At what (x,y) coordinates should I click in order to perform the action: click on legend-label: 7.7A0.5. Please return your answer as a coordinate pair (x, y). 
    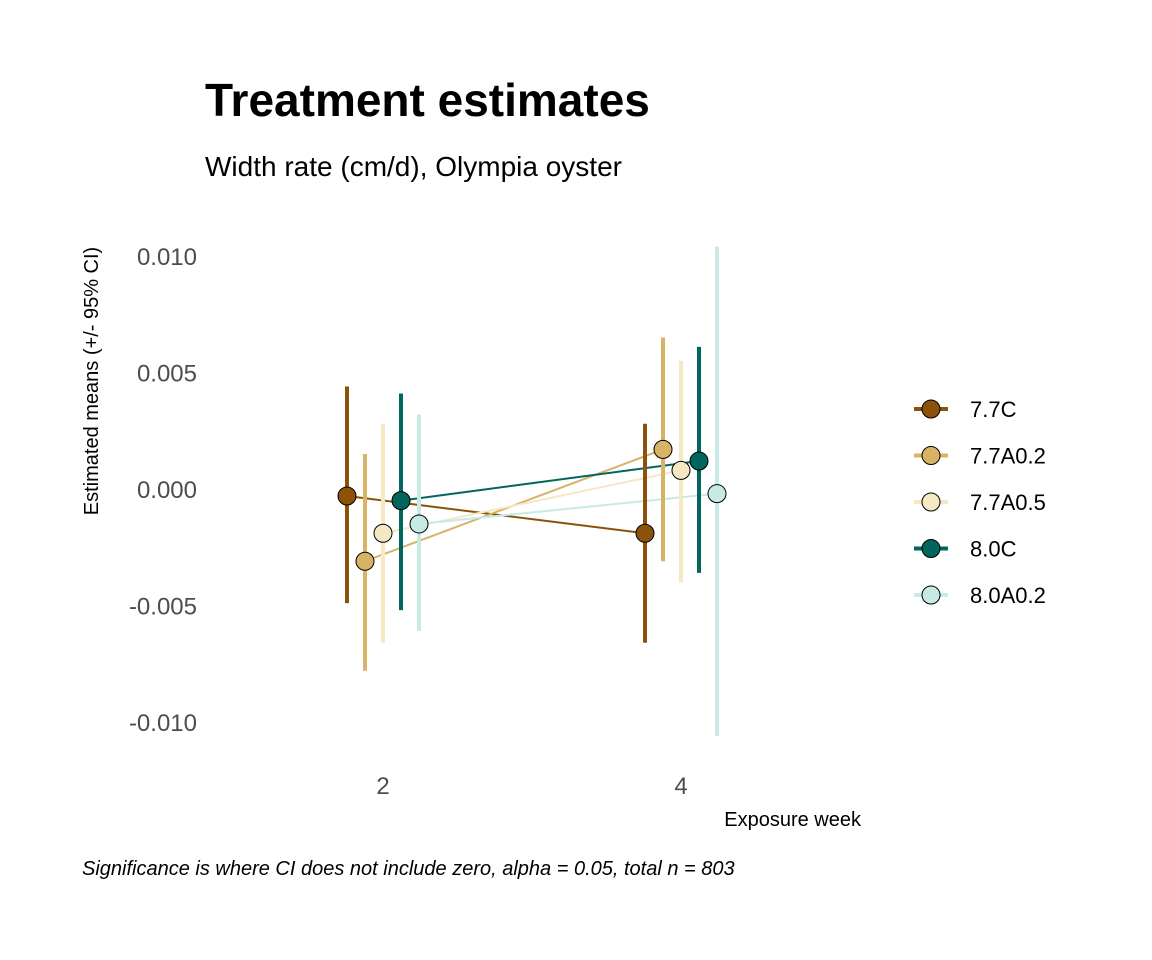
    Looking at the image, I should click on (1008, 502).